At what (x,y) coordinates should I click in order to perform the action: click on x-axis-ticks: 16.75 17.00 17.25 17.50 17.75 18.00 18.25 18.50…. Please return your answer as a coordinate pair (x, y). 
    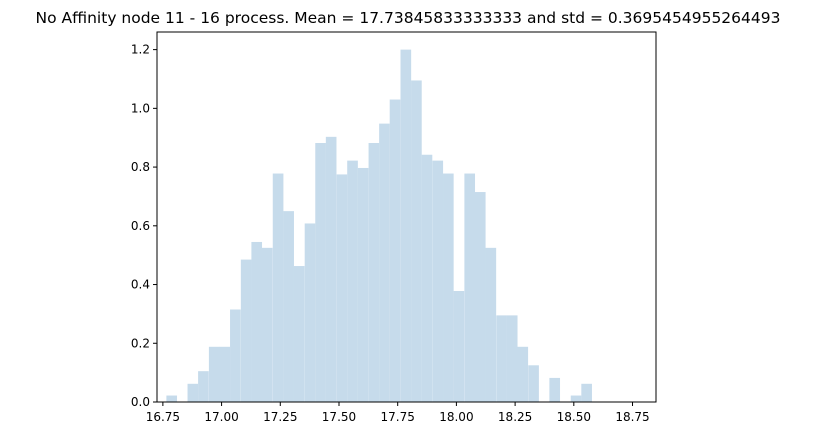
    Looking at the image, I should click on (398, 413).